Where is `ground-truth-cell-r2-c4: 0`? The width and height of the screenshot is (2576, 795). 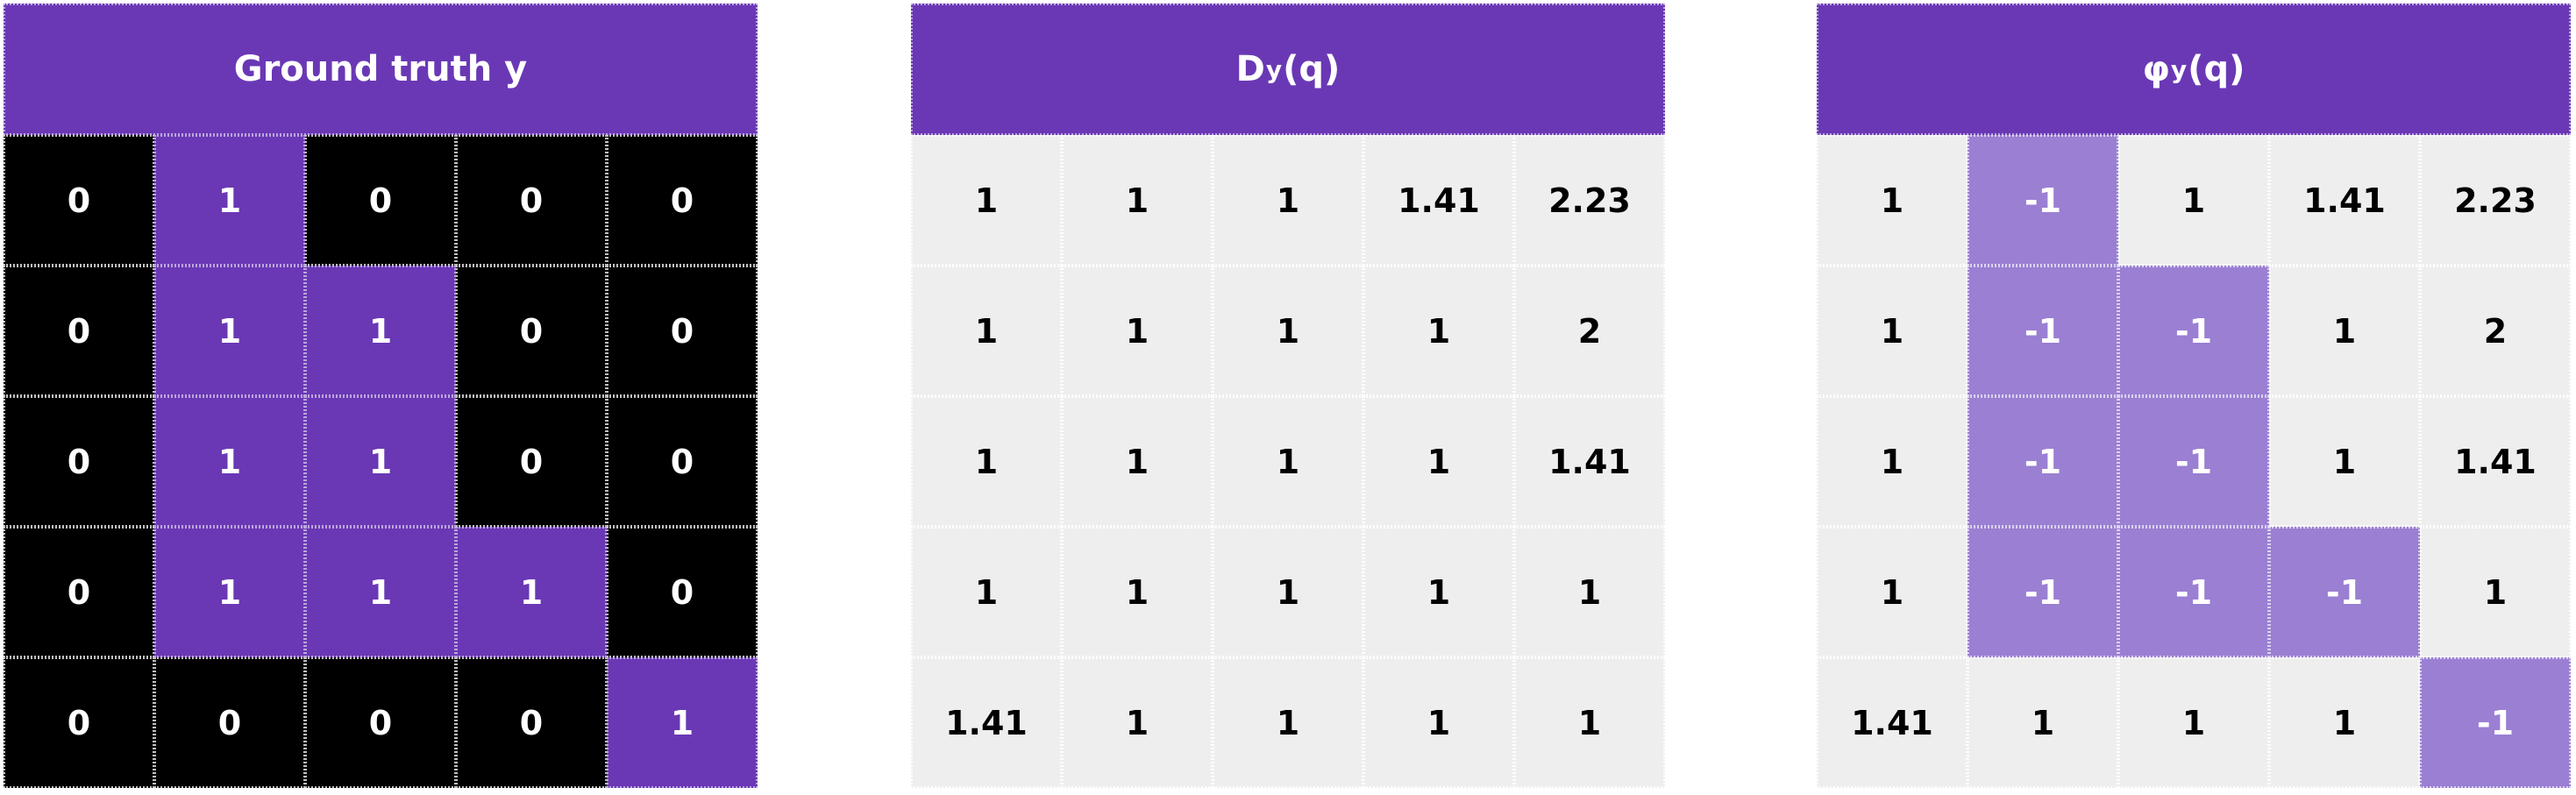
ground-truth-cell-r2-c4: 0 is located at coordinates (682, 461).